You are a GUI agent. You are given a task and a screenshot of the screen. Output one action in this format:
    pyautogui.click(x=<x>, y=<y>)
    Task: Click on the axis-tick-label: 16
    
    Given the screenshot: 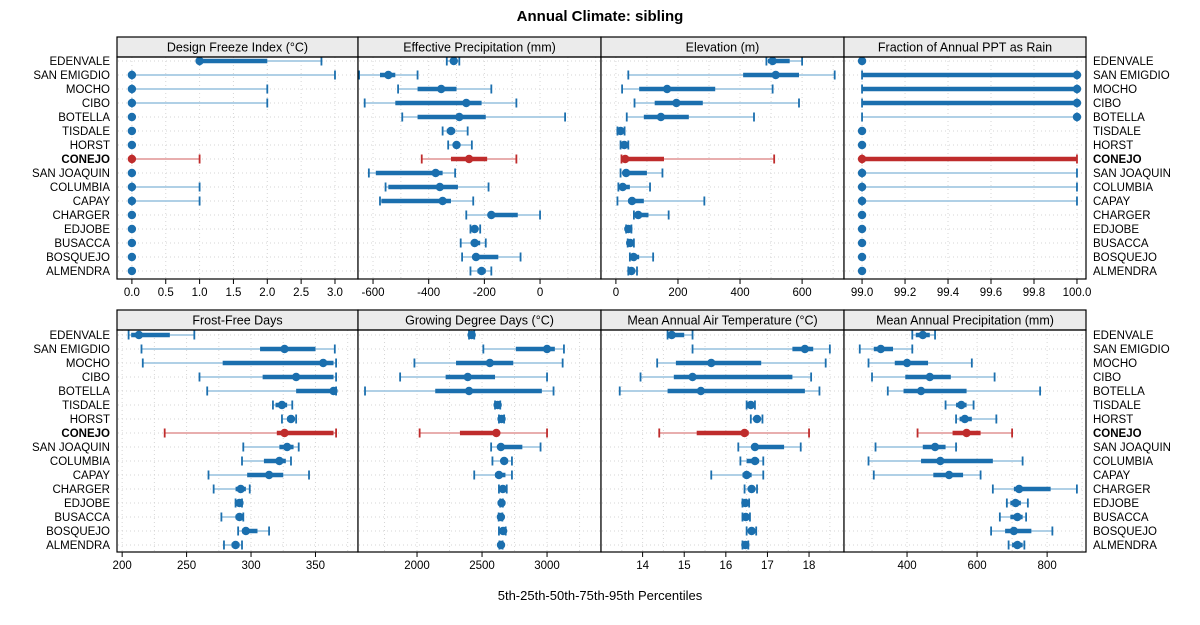 What is the action you would take?
    pyautogui.click(x=725, y=566)
    